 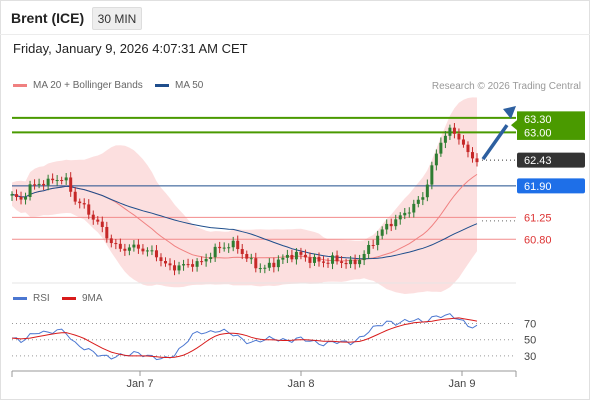 I want to click on resistance-label: 63.30, so click(x=538, y=120).